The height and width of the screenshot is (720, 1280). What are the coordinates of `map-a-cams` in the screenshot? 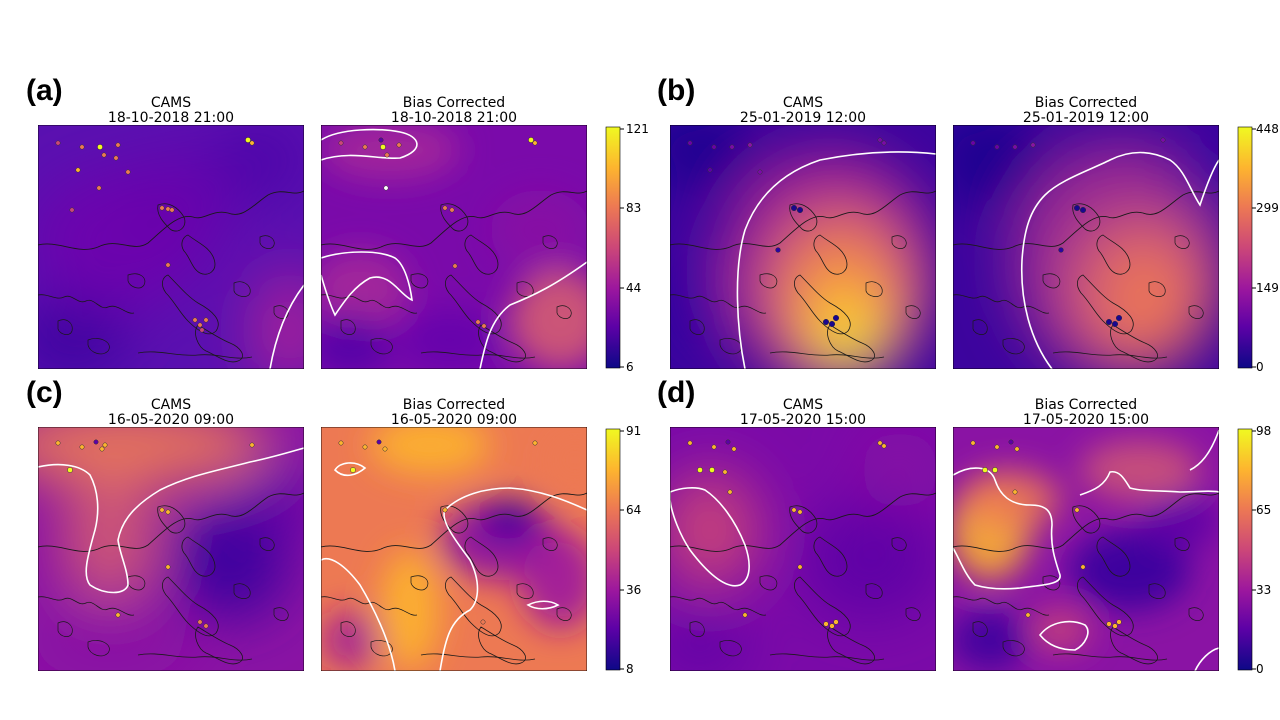 It's located at (171, 247).